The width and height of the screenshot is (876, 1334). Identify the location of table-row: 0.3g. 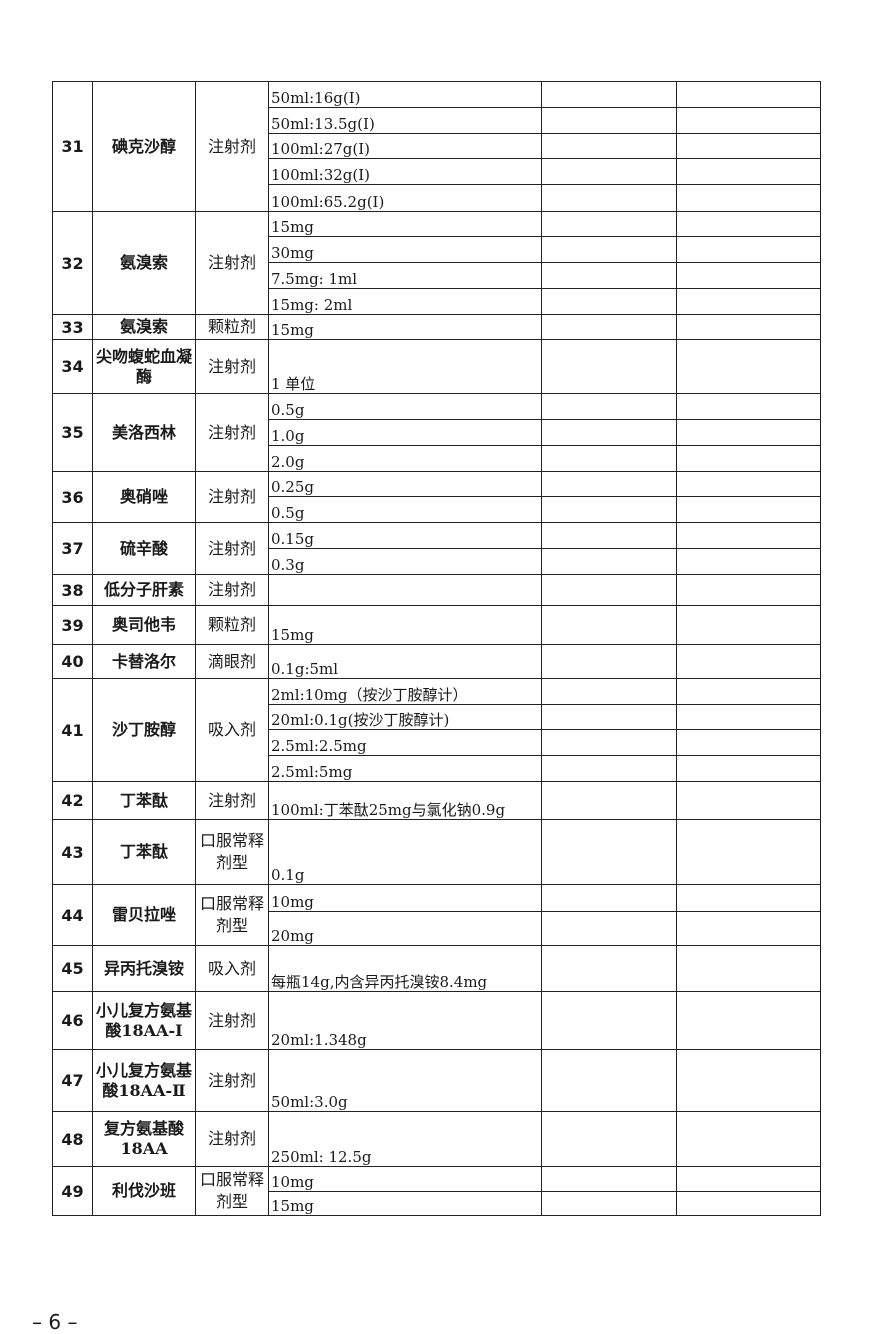
(437, 561).